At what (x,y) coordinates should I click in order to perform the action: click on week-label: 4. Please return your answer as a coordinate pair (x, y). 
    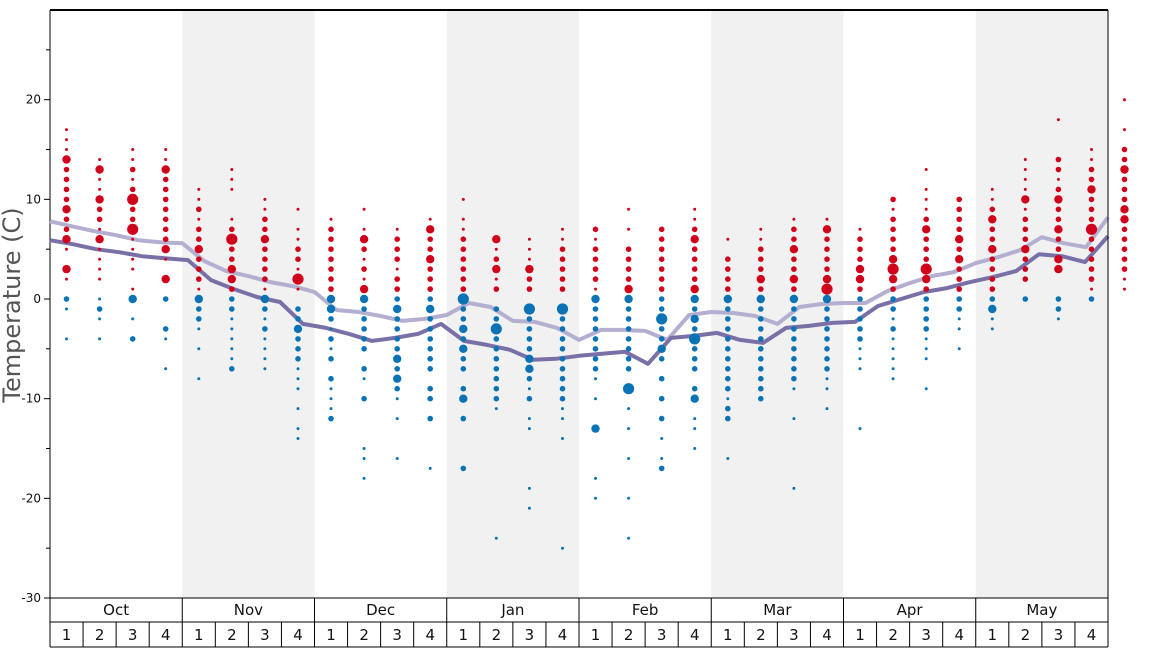
    Looking at the image, I should click on (563, 635).